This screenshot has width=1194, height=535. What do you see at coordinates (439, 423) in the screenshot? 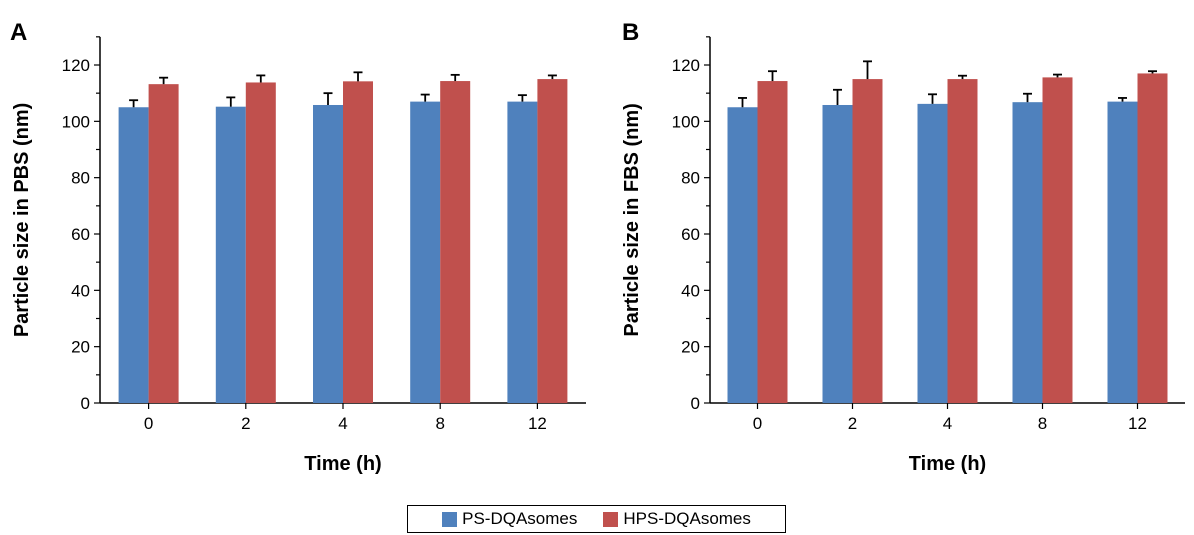
I see `panel-a-x-tick-label: 8` at bounding box center [439, 423].